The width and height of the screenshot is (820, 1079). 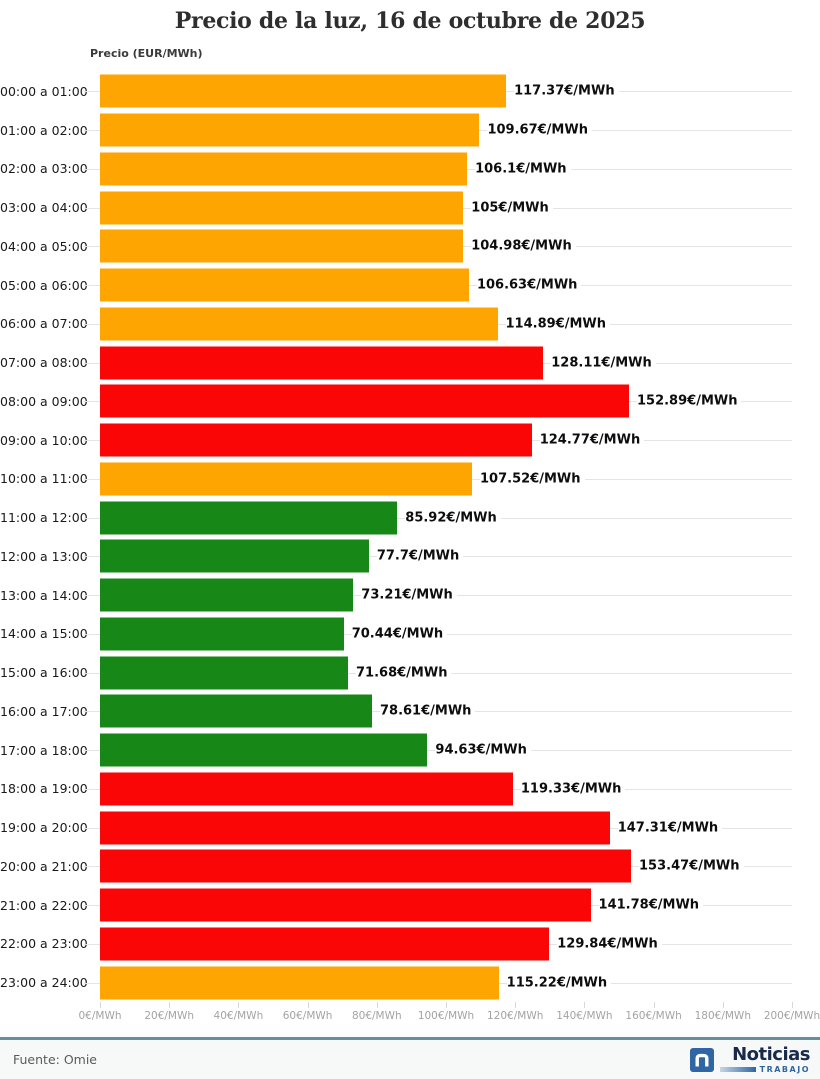 I want to click on hour-range-label: 07:00 a 08:00, so click(x=44, y=363).